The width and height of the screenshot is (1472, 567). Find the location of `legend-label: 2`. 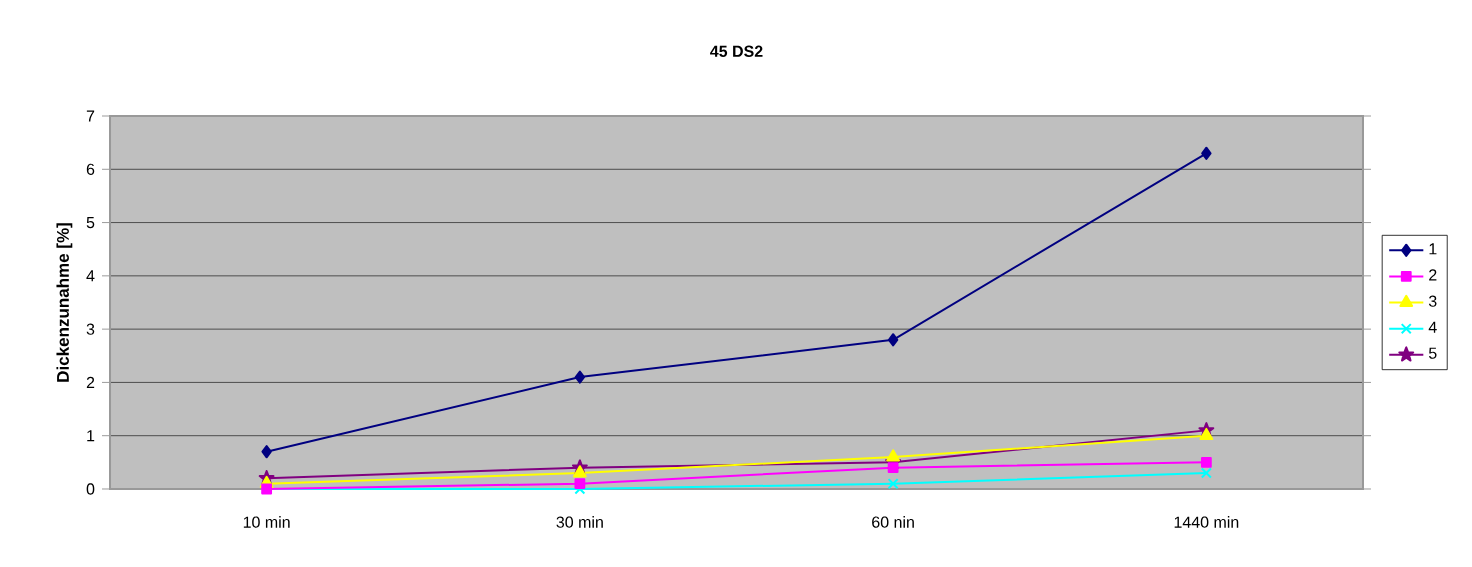

legend-label: 2 is located at coordinates (1433, 275).